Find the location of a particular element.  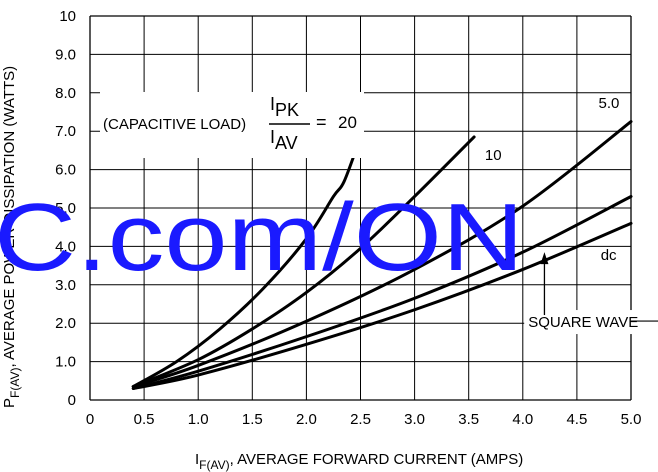

y-tick-label: 4.0 is located at coordinates (65, 246).